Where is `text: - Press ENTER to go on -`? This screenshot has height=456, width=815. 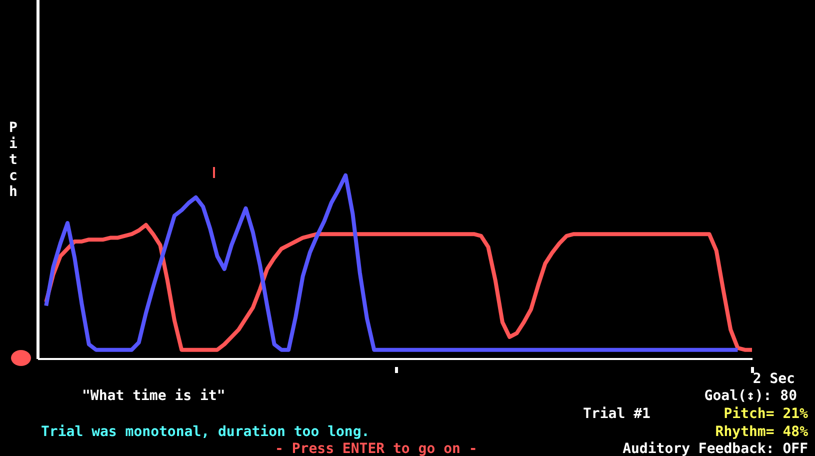 text: - Press ENTER to go on - is located at coordinates (376, 448).